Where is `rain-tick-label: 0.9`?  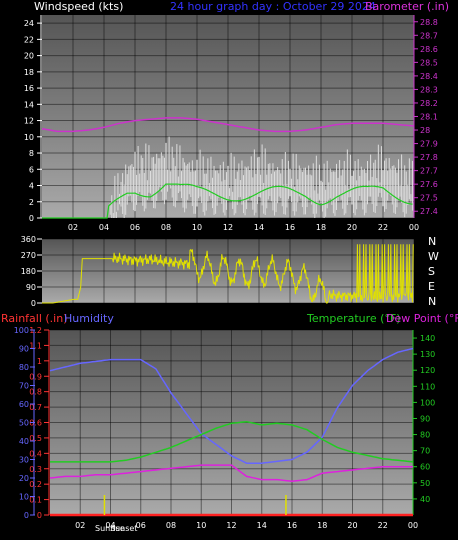 rain-tick-label: 0.9 is located at coordinates (35, 376).